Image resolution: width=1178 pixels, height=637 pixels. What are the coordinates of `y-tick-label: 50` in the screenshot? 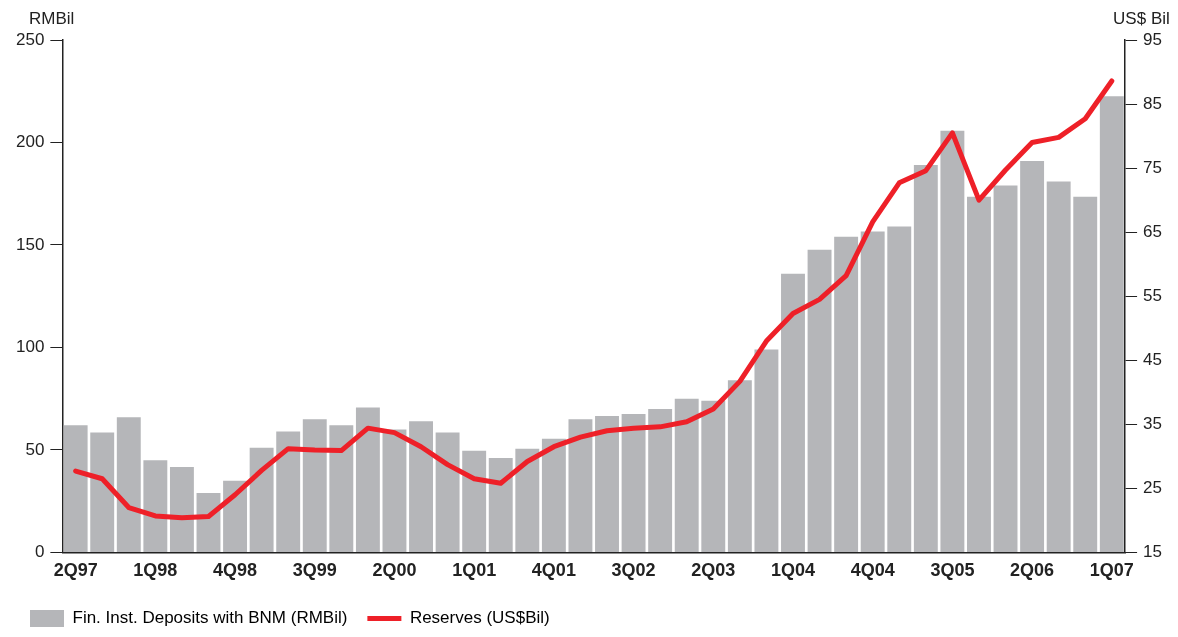 It's located at (35, 449).